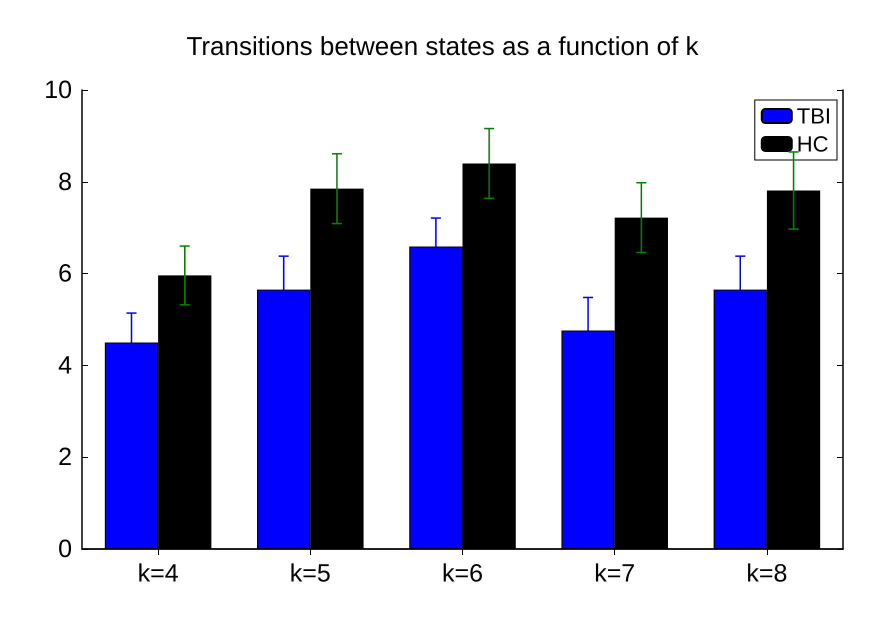 This screenshot has width=885, height=622. Describe the element at coordinates (812, 144) in the screenshot. I see `legend-label: HC` at that location.